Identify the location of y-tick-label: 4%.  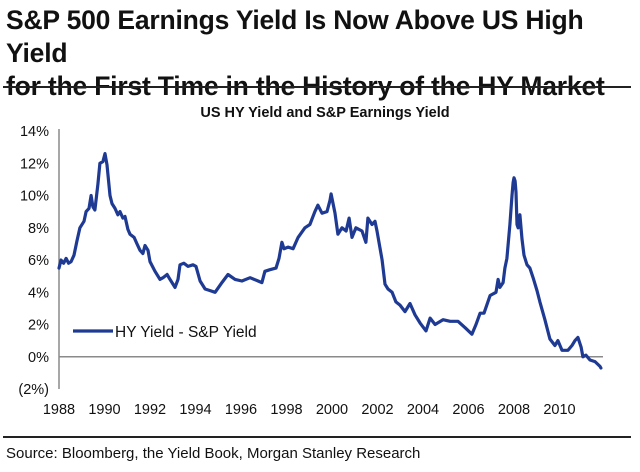
(38, 293).